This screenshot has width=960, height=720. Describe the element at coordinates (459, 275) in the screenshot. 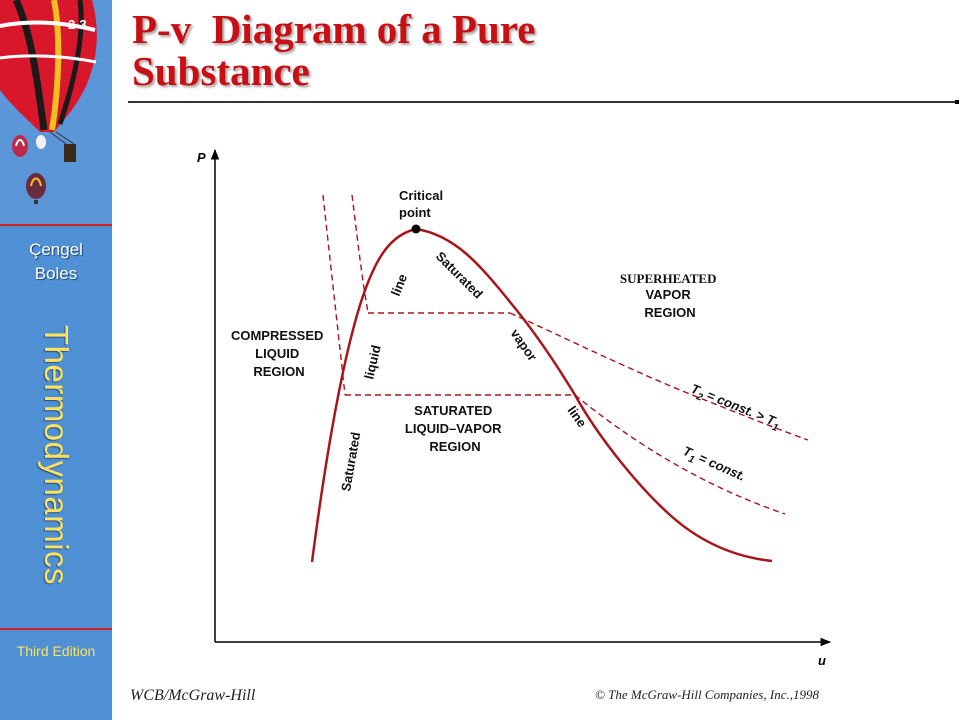

I see `sat-vapor-word-1: Saturated` at that location.